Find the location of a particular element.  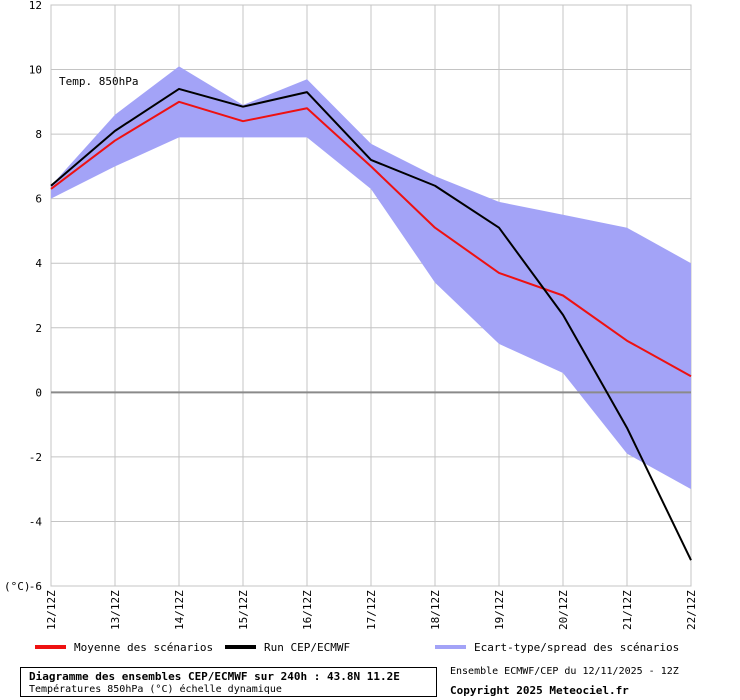

footer-ensemble-run: Ensemble ECMWF/CEP du 12/11/2025 - 12Z is located at coordinates (564, 671).